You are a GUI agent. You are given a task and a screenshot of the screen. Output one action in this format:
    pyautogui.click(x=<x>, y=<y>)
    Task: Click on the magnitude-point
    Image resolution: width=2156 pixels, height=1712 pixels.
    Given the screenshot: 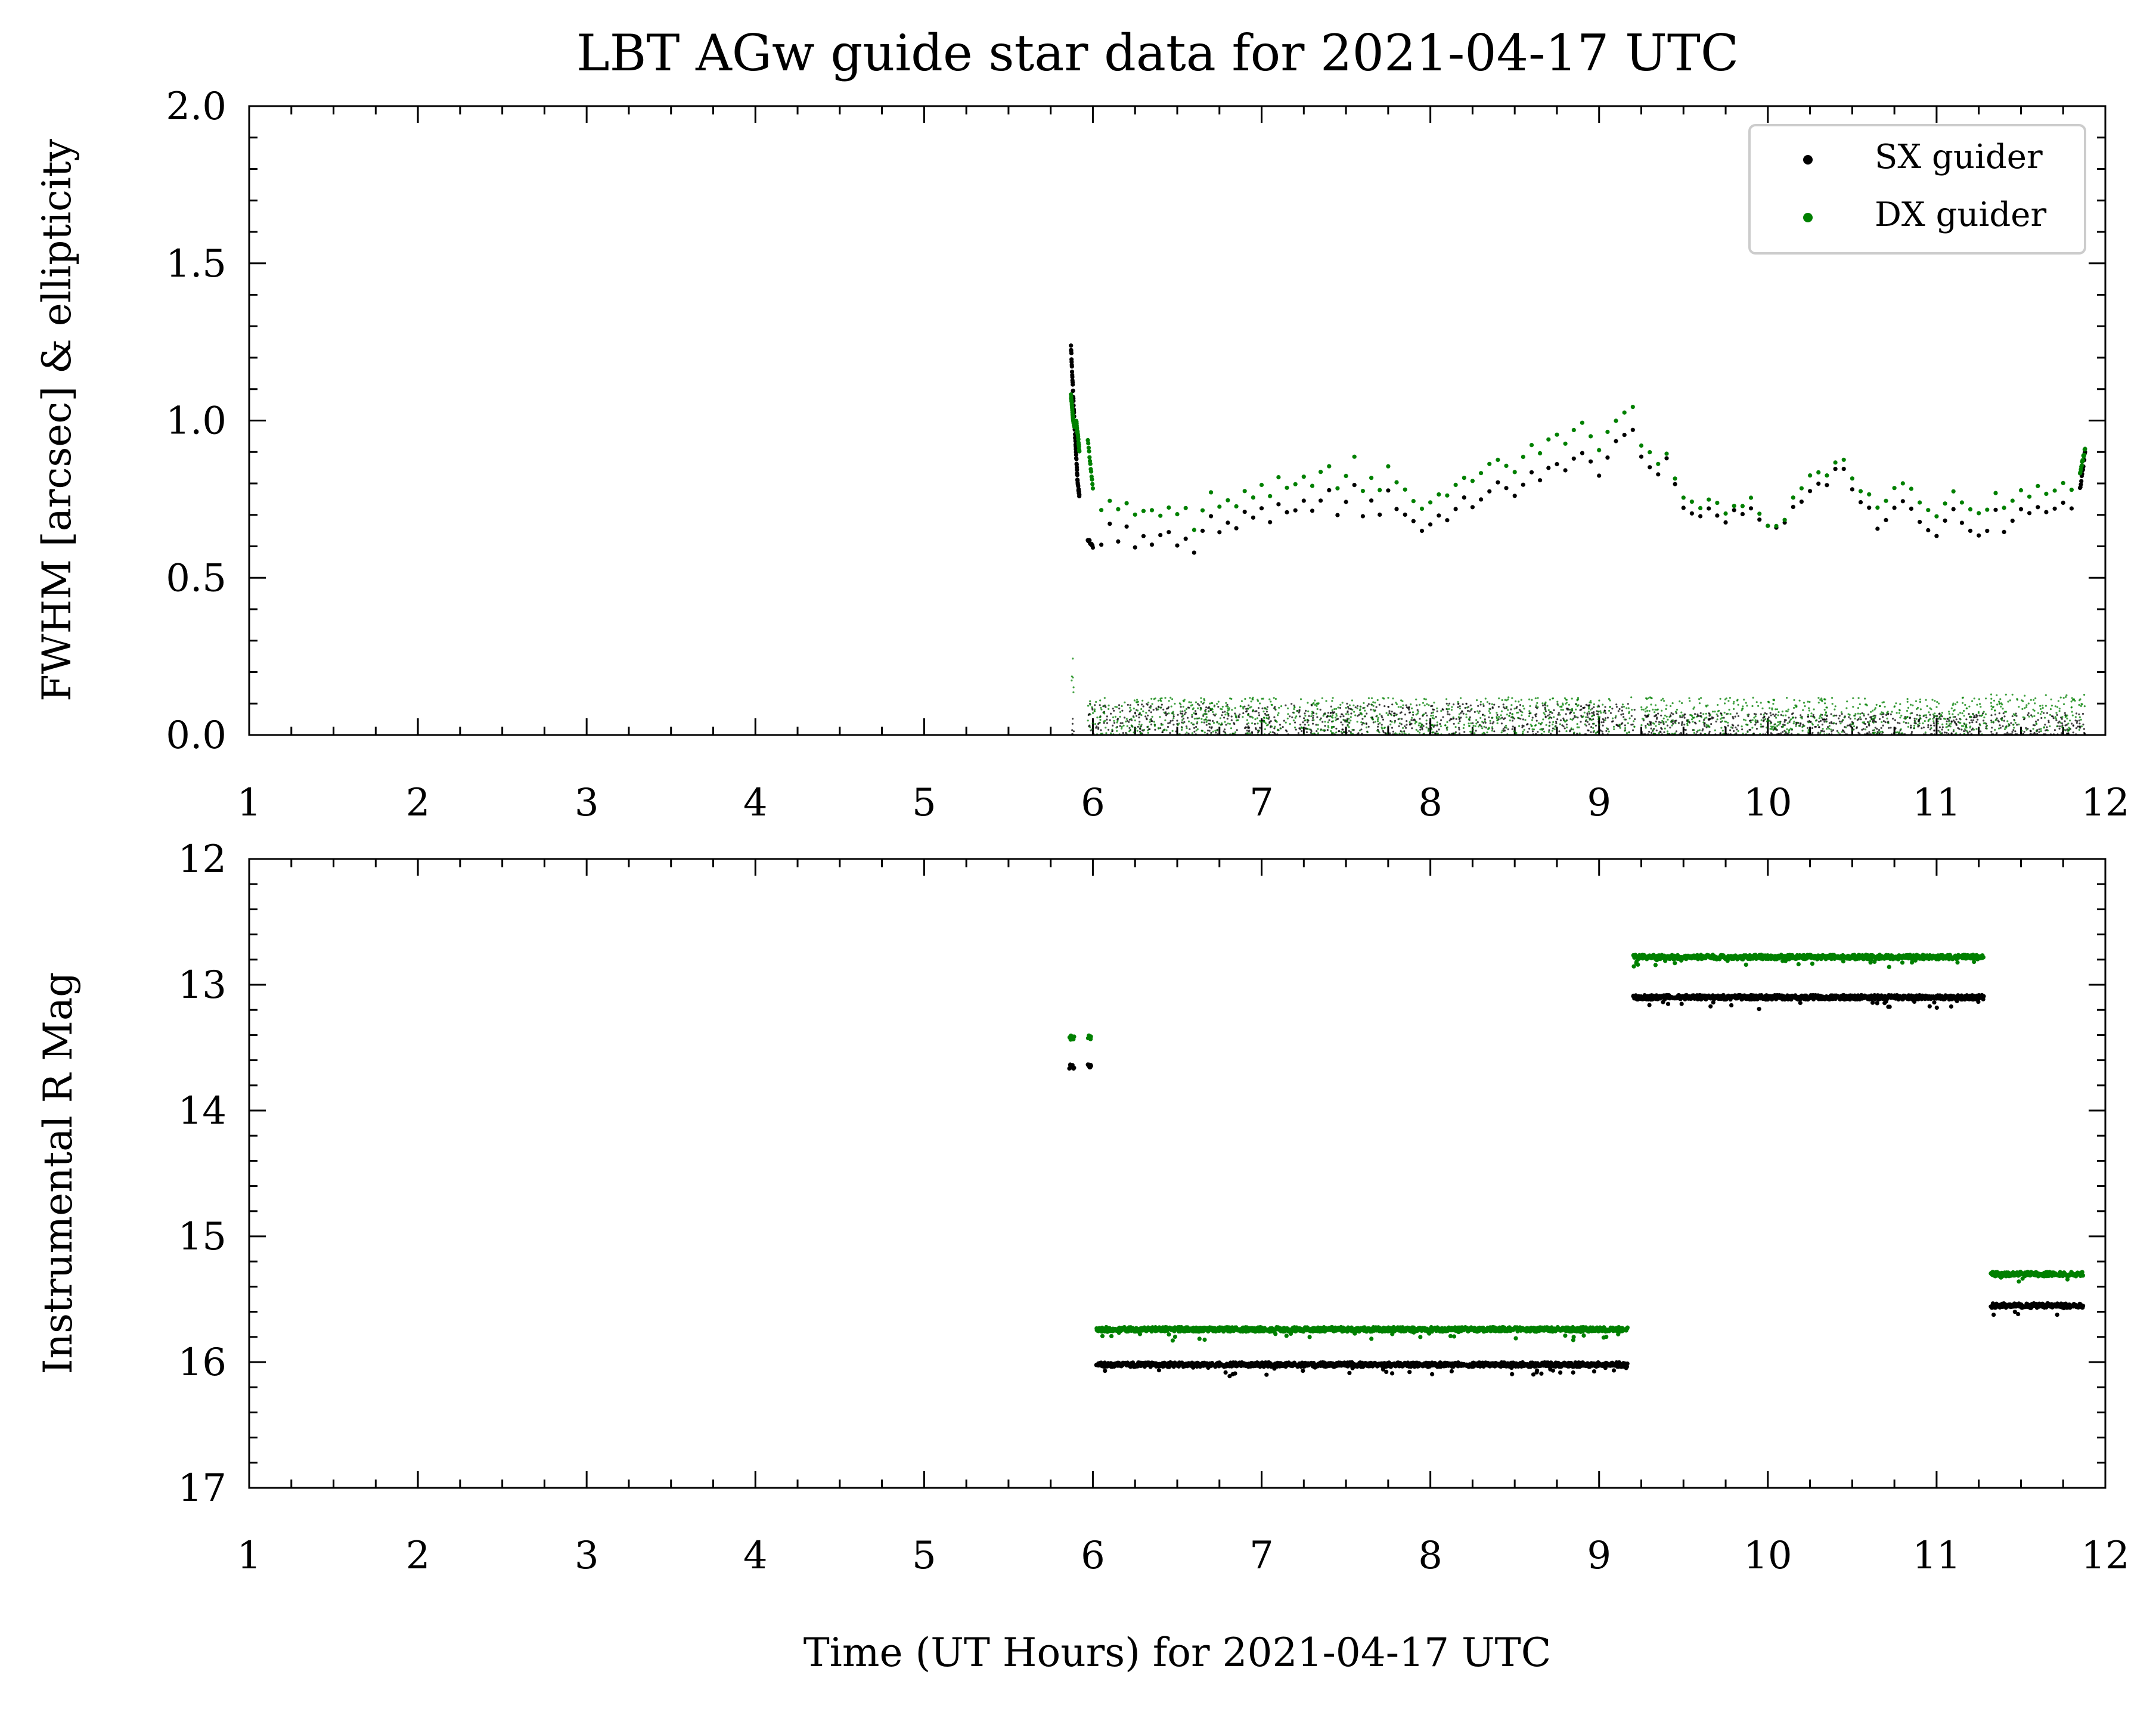 What is the action you would take?
    pyautogui.click(x=1392, y=1373)
    